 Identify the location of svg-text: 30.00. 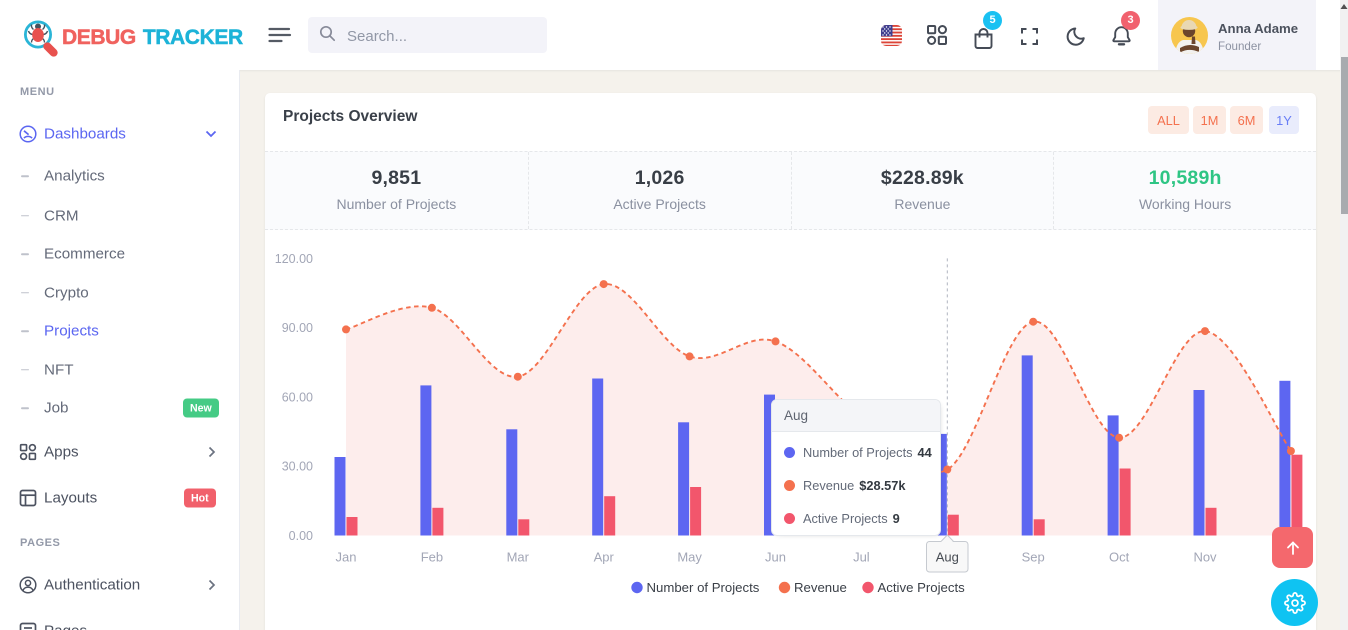
(297, 467).